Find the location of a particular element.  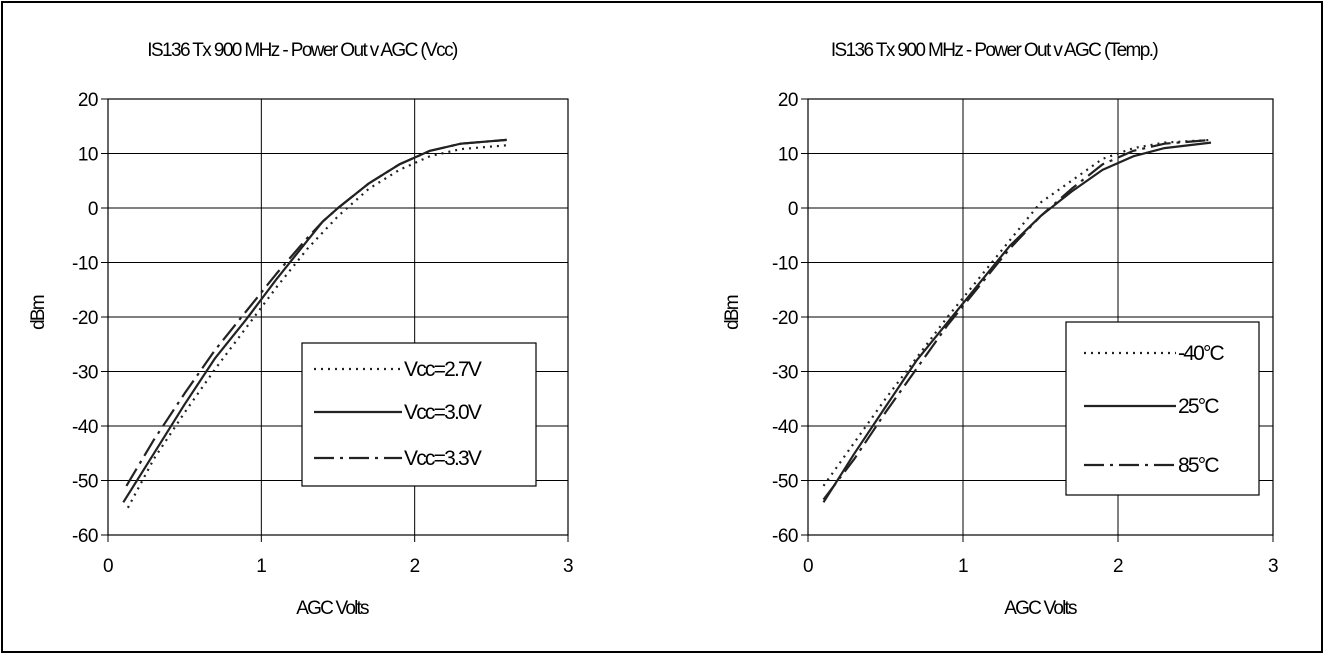

legend: -40°C 25°C 85°C is located at coordinates (1162, 408).